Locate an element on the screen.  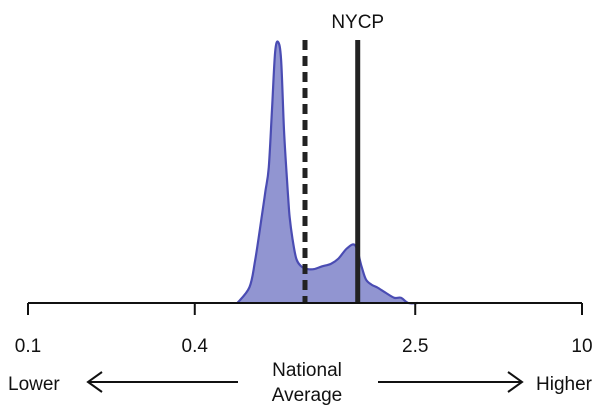
national-average-label-line2: Average is located at coordinates (307, 395).